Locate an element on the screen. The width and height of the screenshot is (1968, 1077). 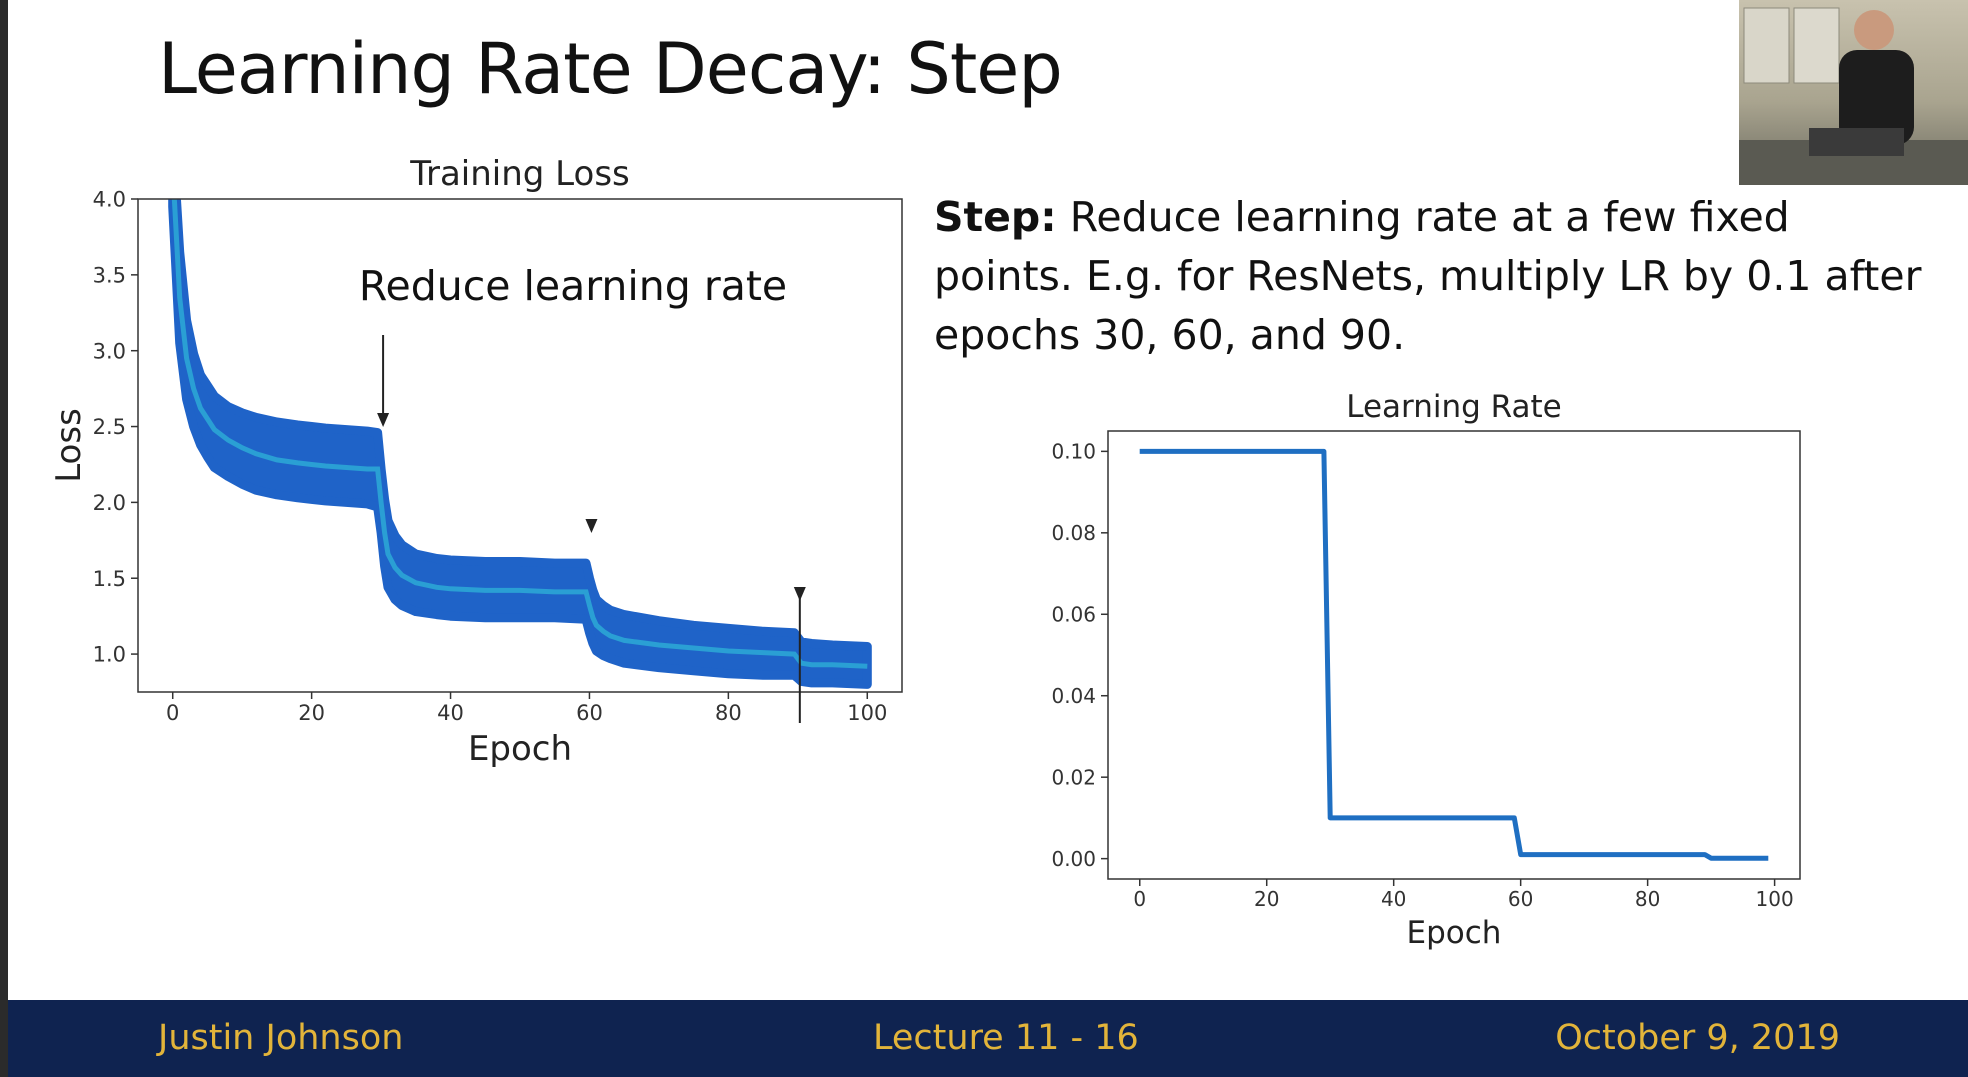
loss-y-tick-label: 2.0 is located at coordinates (109, 503).